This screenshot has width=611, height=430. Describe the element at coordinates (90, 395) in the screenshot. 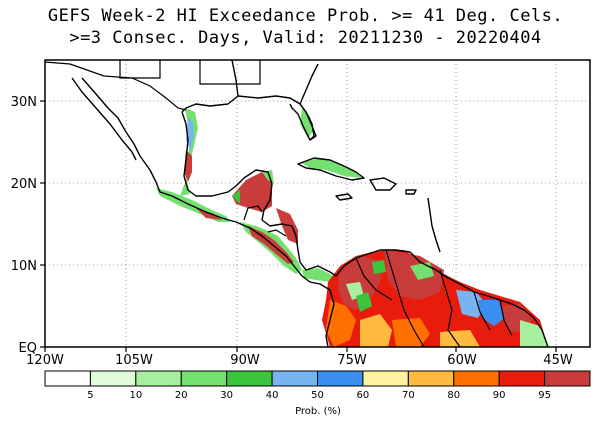

I see `colorbar-label: 5` at that location.